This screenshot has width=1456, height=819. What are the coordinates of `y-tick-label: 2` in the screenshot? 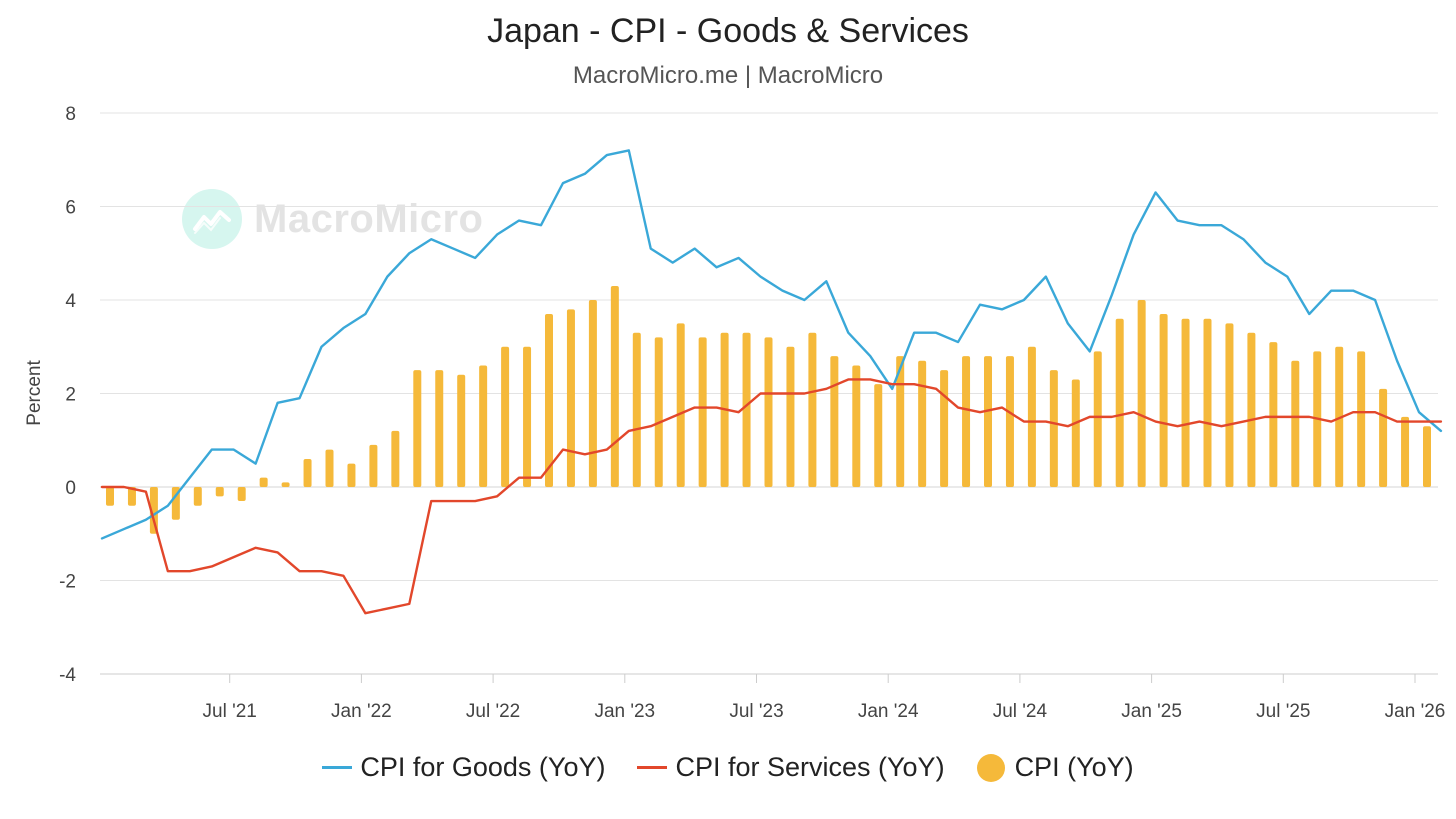 It's located at (70, 395).